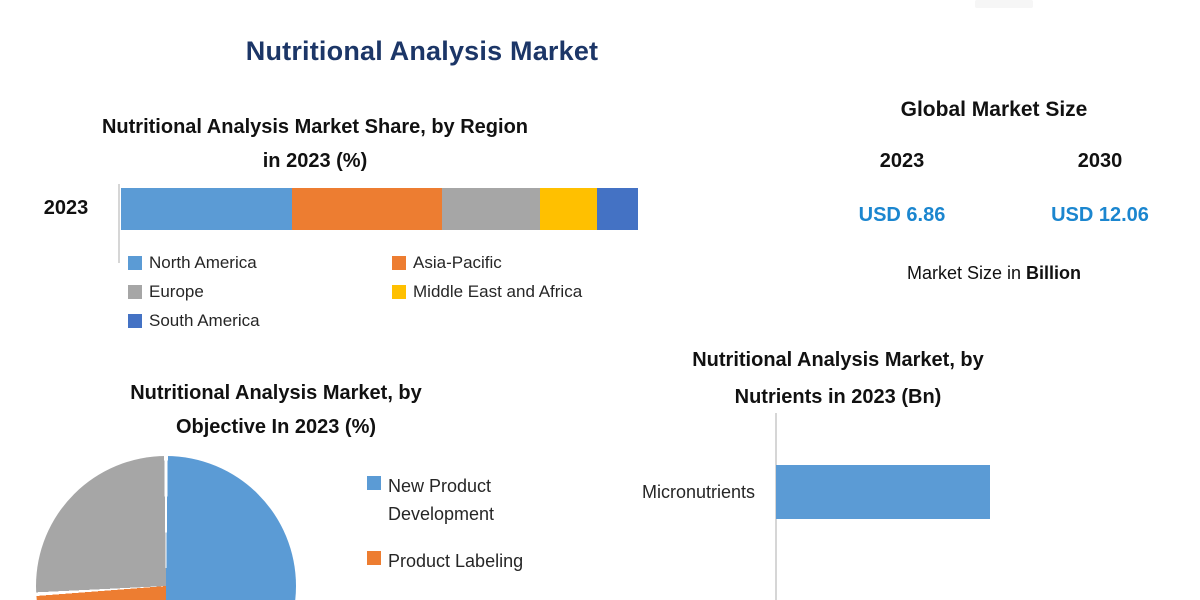 Image resolution: width=1200 pixels, height=600 pixels. I want to click on legend-label: South America, so click(204, 320).